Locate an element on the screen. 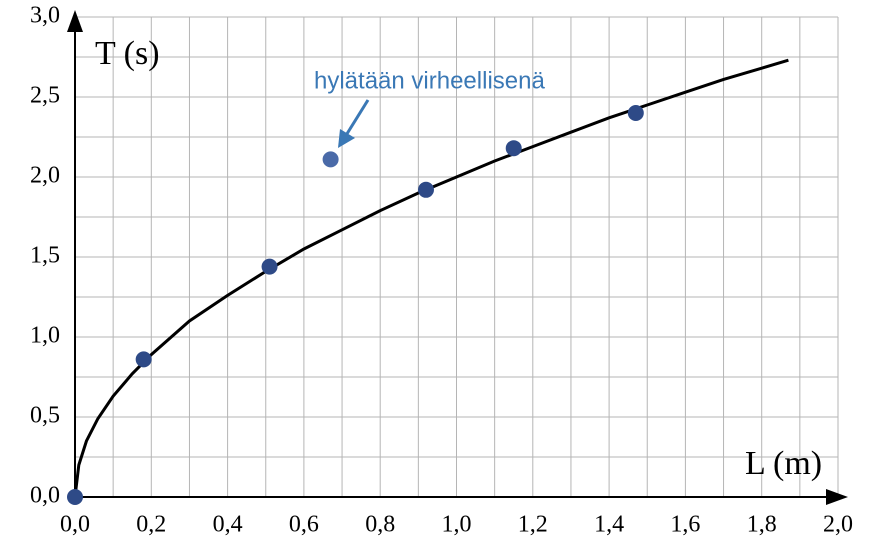 The image size is (870, 558). y-tick-label: 2,5 is located at coordinates (45, 96).